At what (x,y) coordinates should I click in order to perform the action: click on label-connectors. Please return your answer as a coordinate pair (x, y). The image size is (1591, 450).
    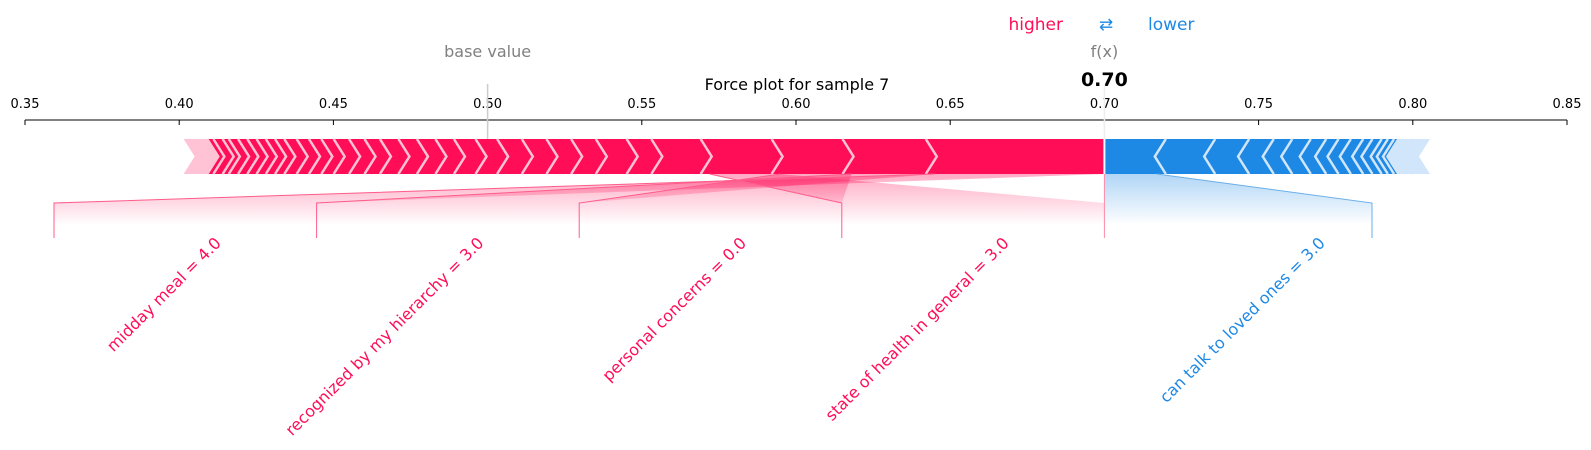
    Looking at the image, I should click on (713, 205).